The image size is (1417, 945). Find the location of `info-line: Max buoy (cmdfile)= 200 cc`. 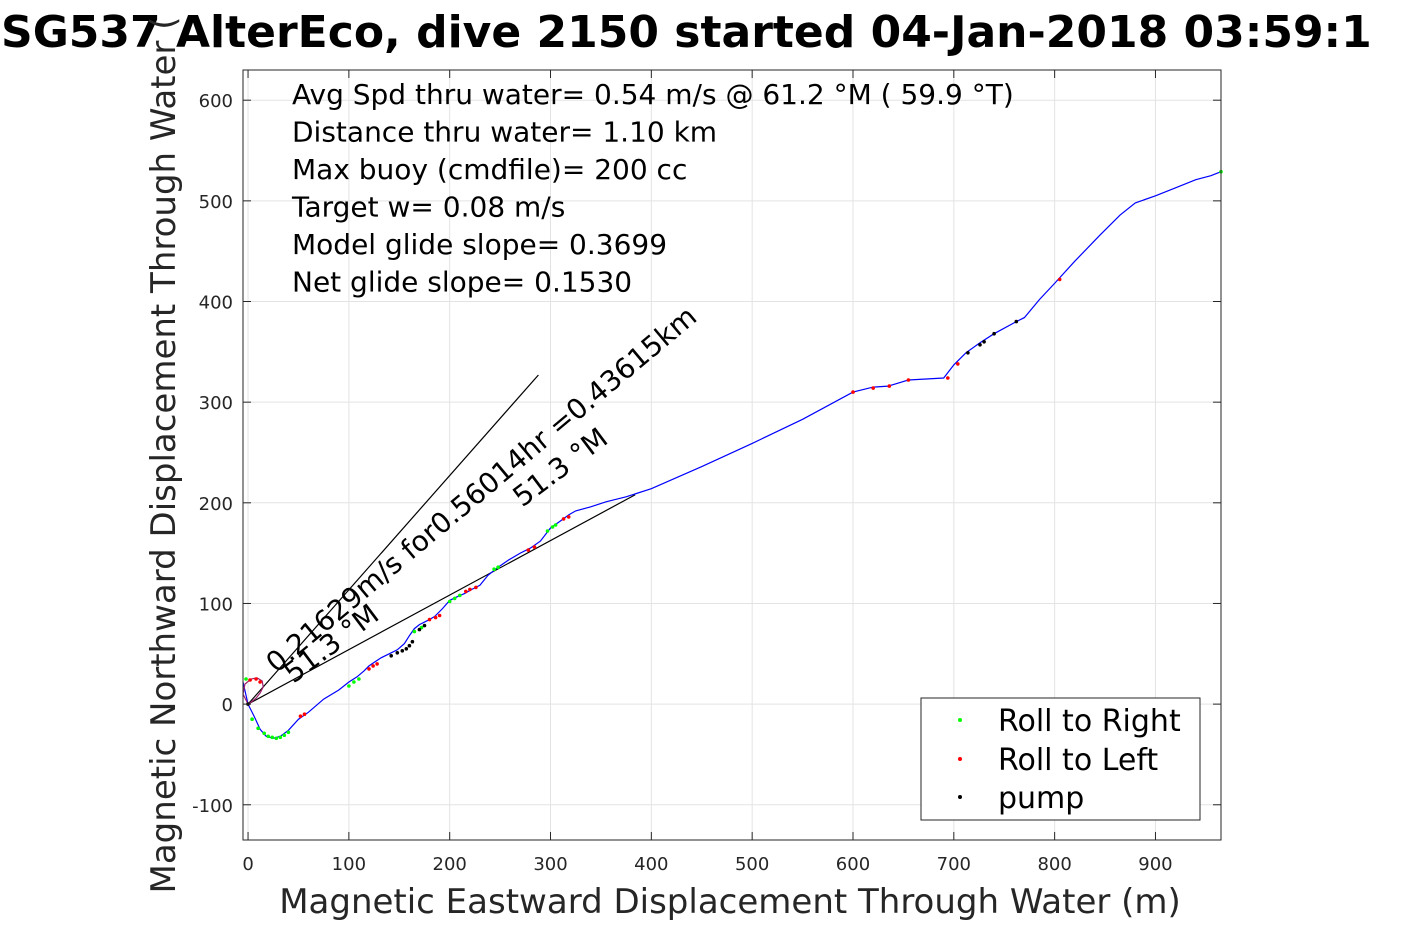

info-line: Max buoy (cmdfile)= 200 cc is located at coordinates (489, 169).